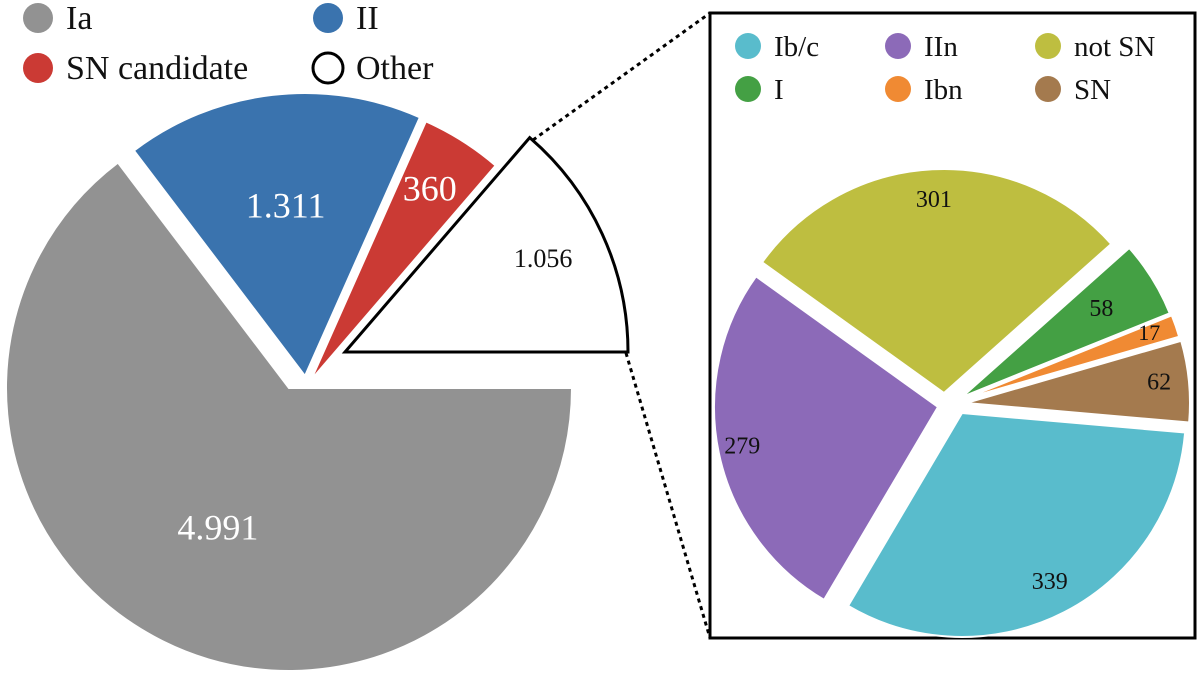  I want to click on inset-legend-marker-not-sn, so click(1048, 46).